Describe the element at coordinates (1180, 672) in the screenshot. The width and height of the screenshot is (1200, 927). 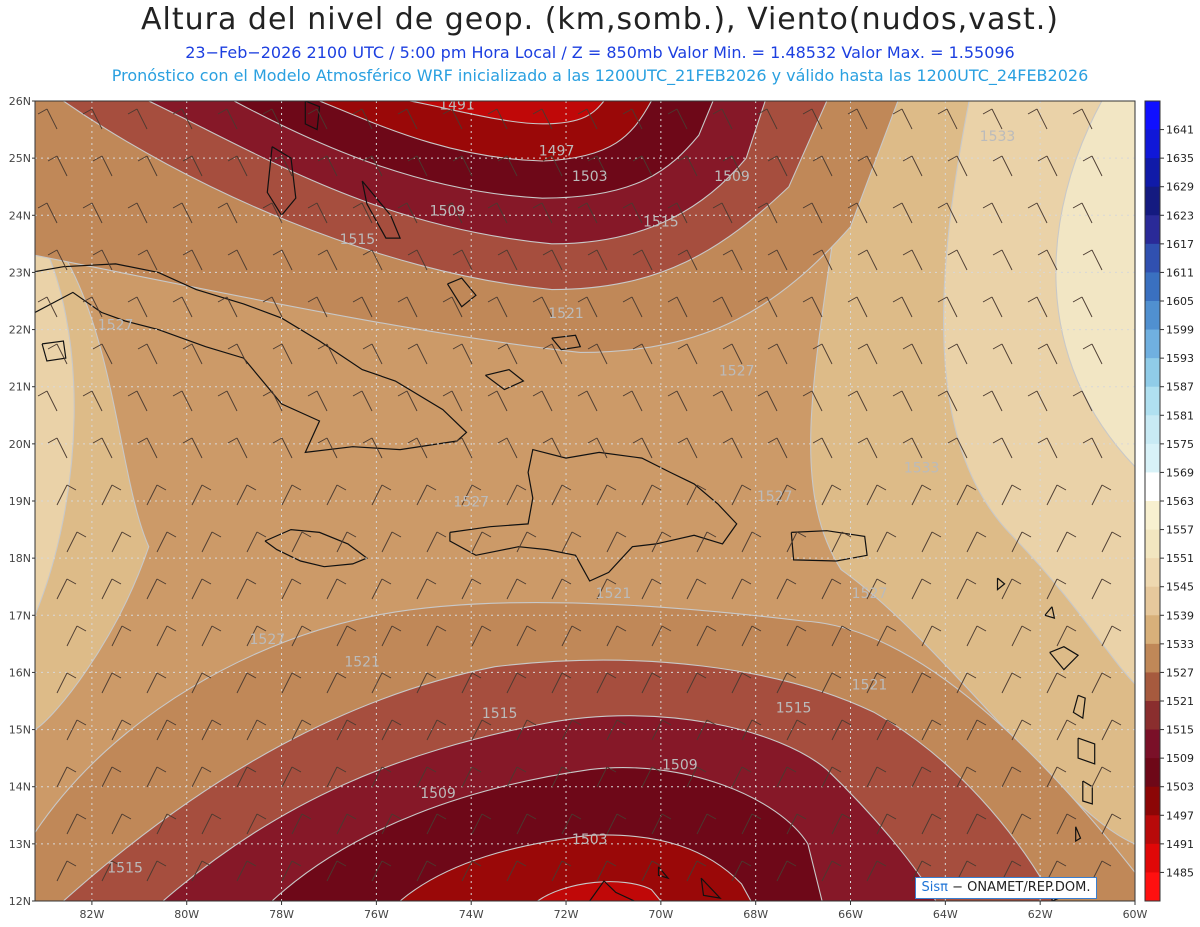
I see `colorbar-label: 1527` at that location.